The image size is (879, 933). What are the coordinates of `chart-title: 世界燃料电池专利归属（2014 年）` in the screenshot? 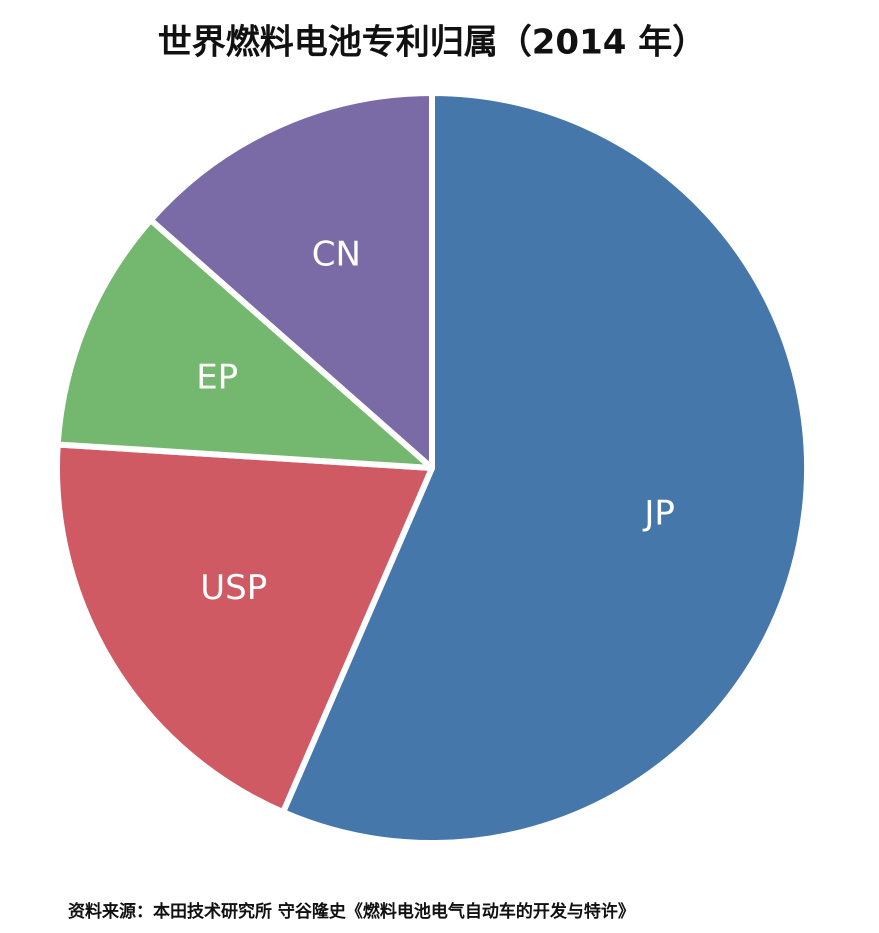 It's located at (432, 43).